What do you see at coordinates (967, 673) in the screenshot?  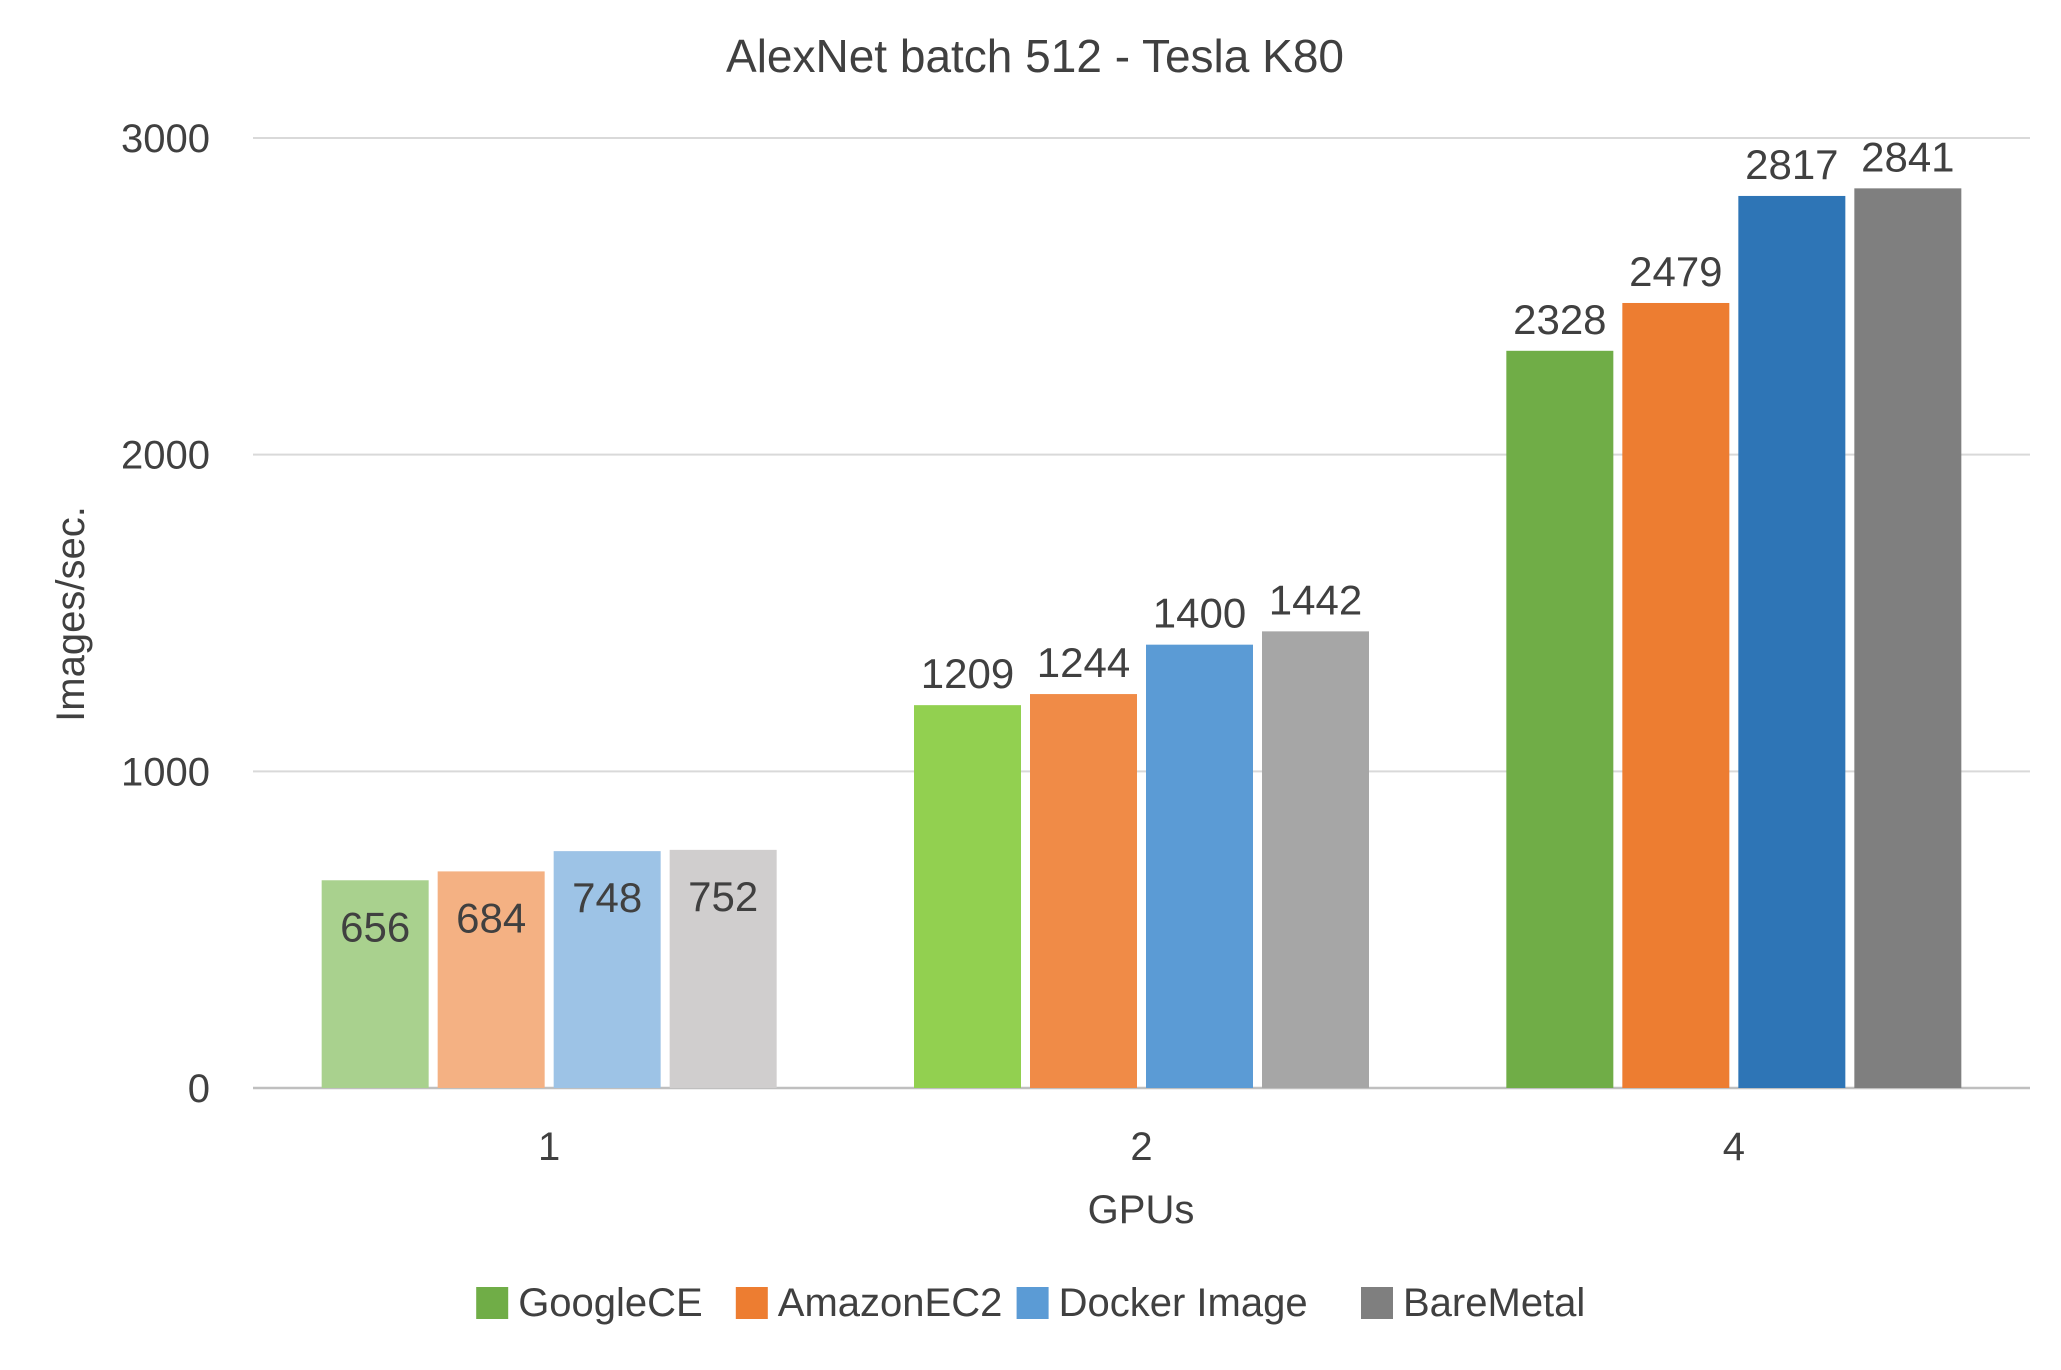 I see `data-label: 1209` at bounding box center [967, 673].